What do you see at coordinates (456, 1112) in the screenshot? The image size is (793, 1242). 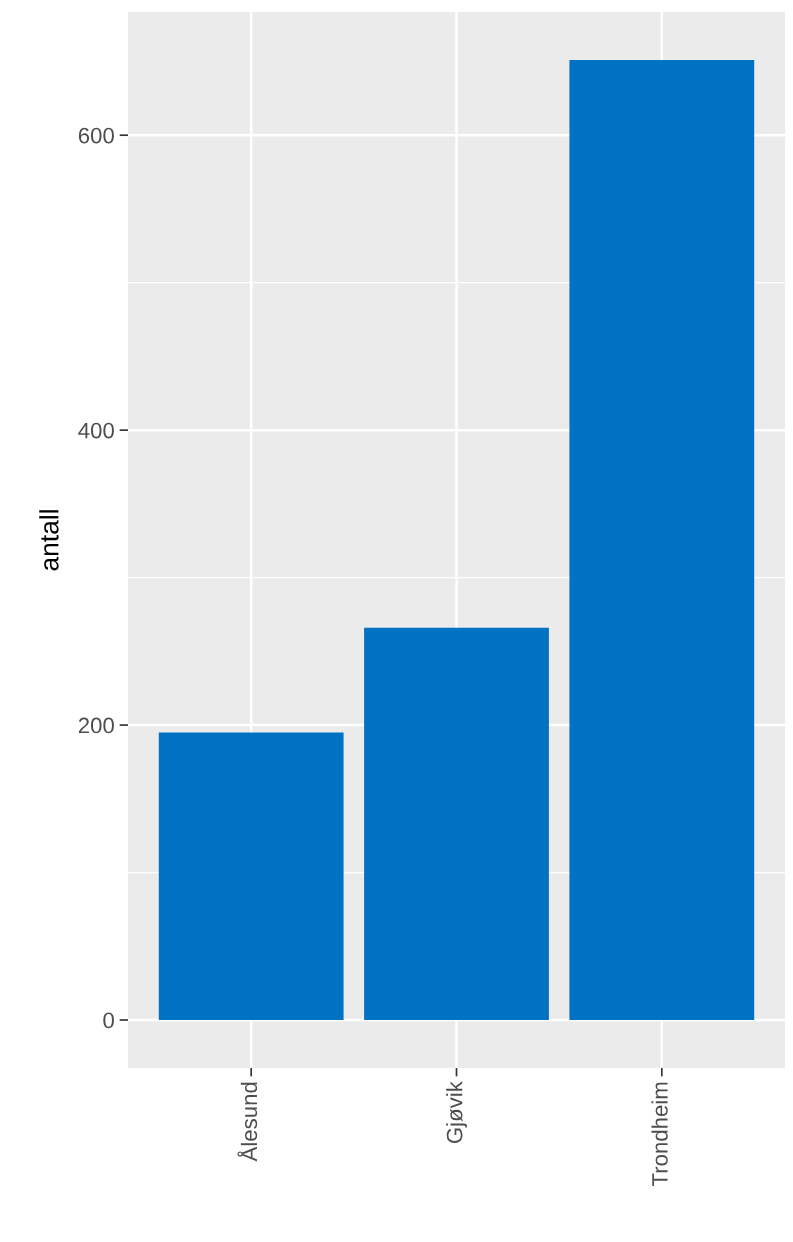 I see `x-tick-label: Gjøvik` at bounding box center [456, 1112].